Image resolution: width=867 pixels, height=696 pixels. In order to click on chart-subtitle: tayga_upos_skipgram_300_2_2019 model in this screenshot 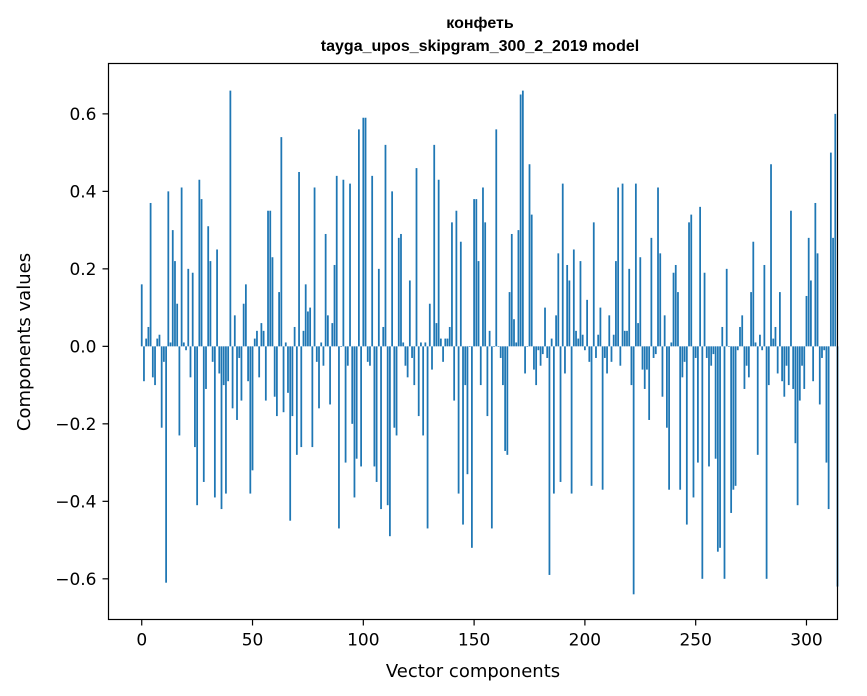, I will do `click(480, 46)`.